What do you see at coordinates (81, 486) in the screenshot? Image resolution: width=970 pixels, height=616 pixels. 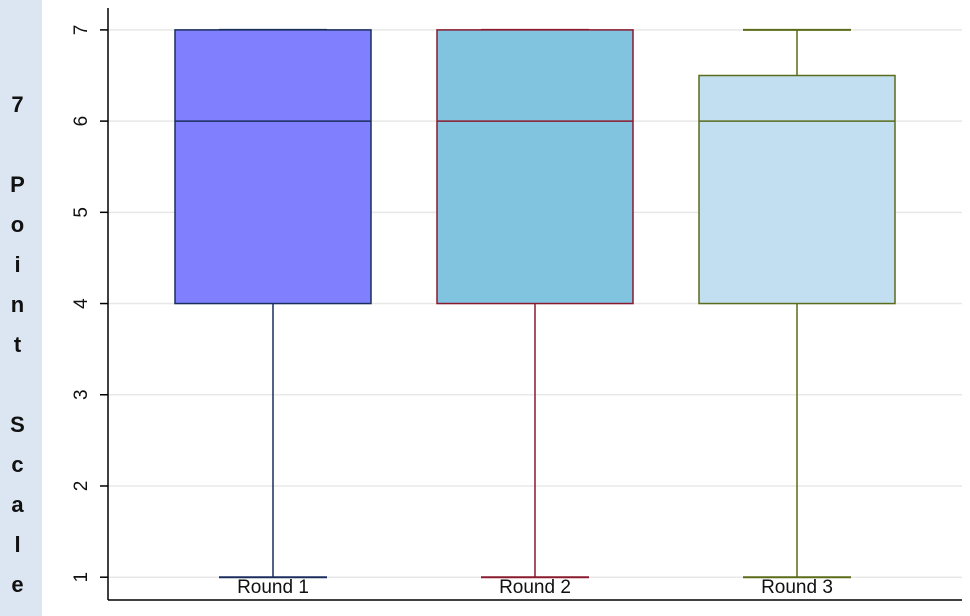 I see `y-tick-label: 2` at bounding box center [81, 486].